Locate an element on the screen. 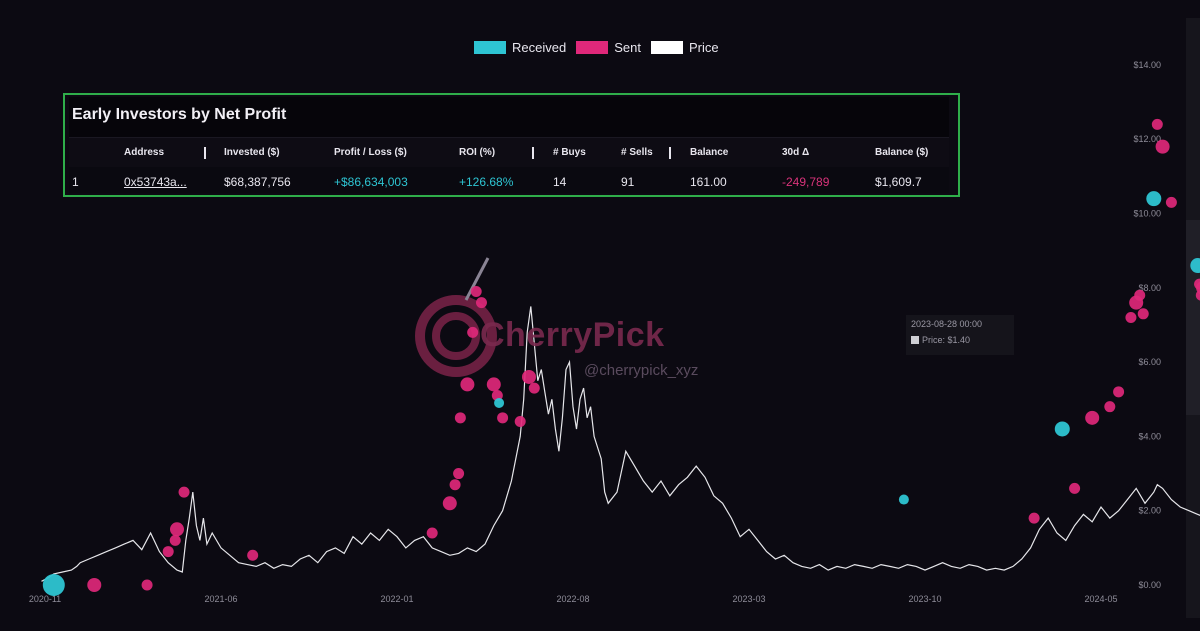 The height and width of the screenshot is (631, 1200). x-tick-label: 2024-05 is located at coordinates (1100, 599).